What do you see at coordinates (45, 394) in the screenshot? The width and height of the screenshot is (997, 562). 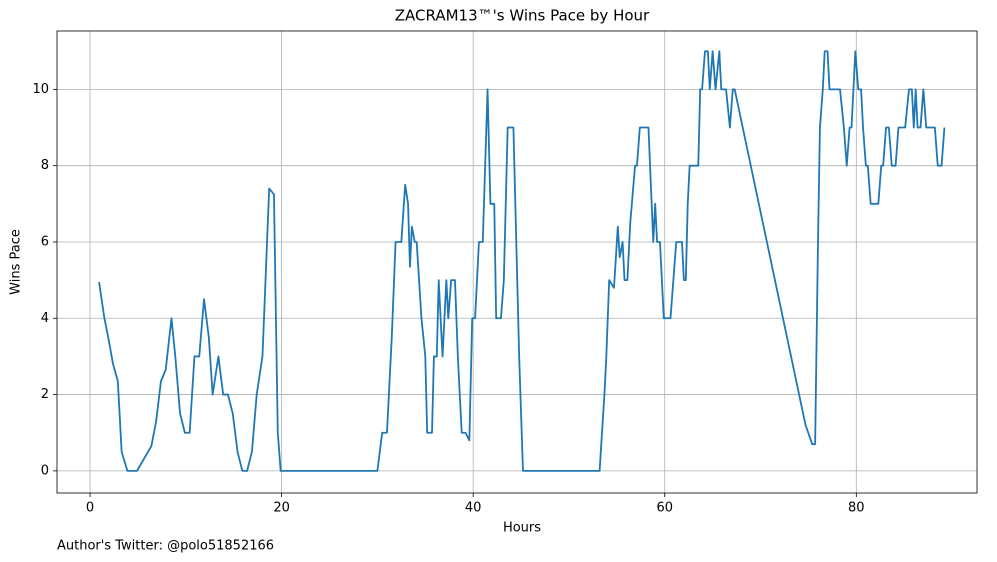 I see `y-tick-label: 2` at bounding box center [45, 394].